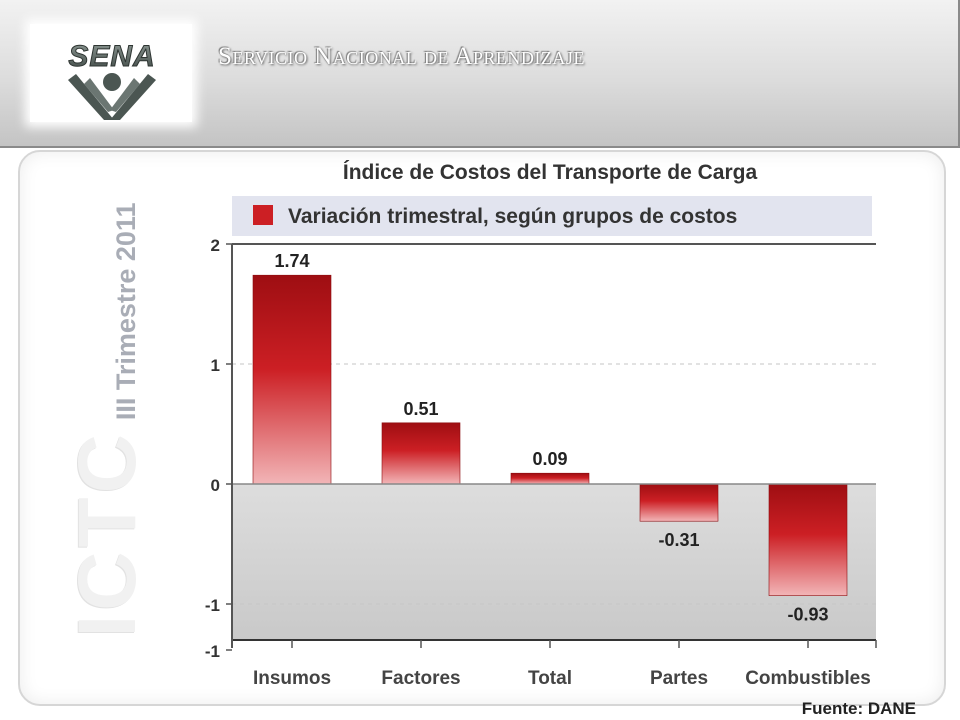 This screenshot has height=720, width=960. Describe the element at coordinates (550, 172) in the screenshot. I see `chart-title: Índice de Costos del Transporte de Carga` at that location.